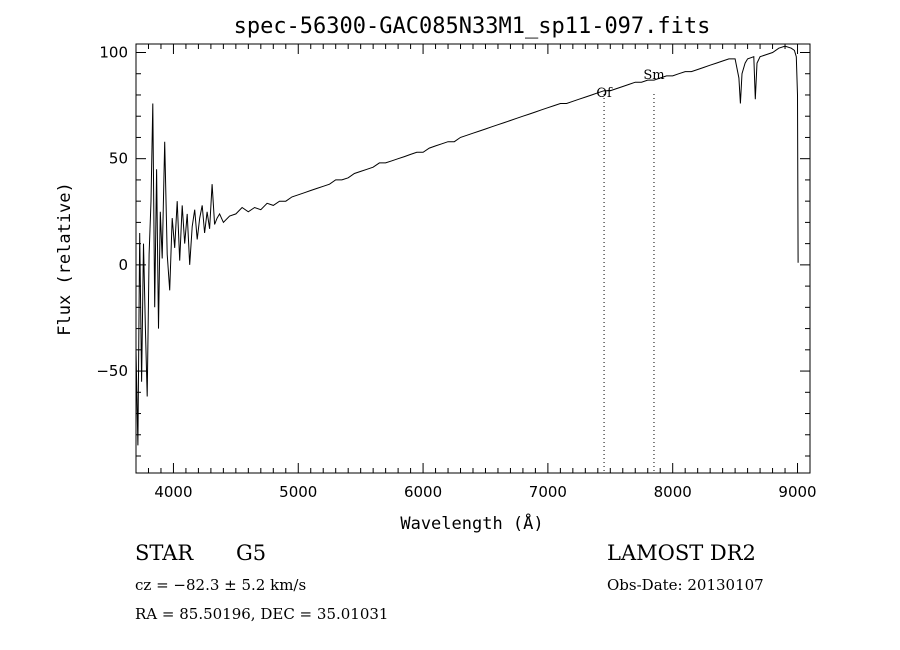 The width and height of the screenshot is (900, 650). I want to click on x-tick-label: 6000, so click(423, 492).